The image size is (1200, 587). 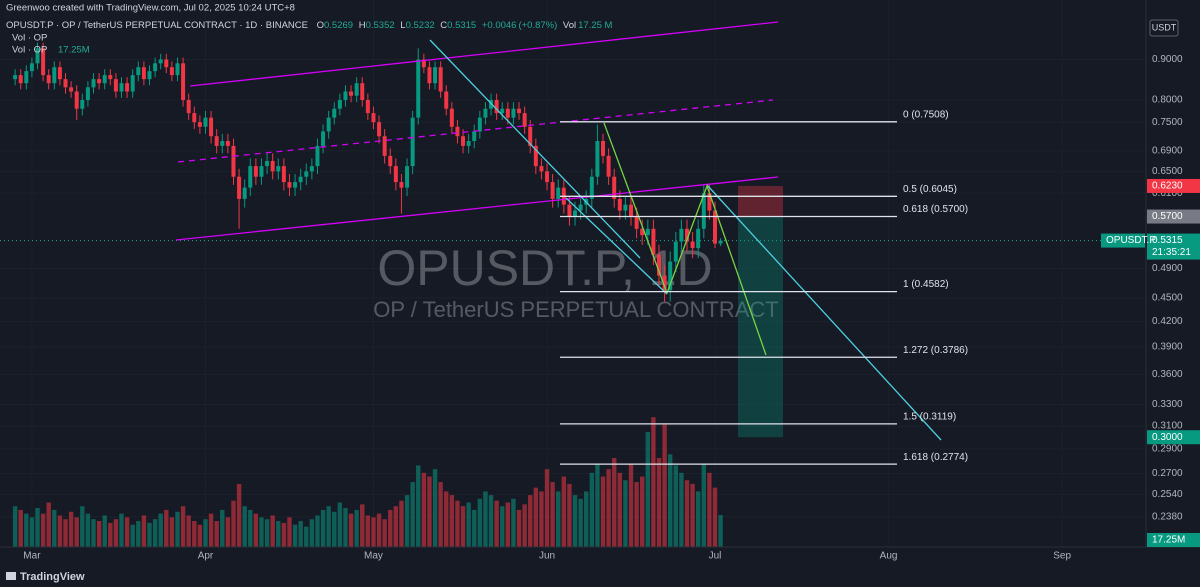 I want to click on y-tick-label: 0.6900, so click(x=1167, y=150).